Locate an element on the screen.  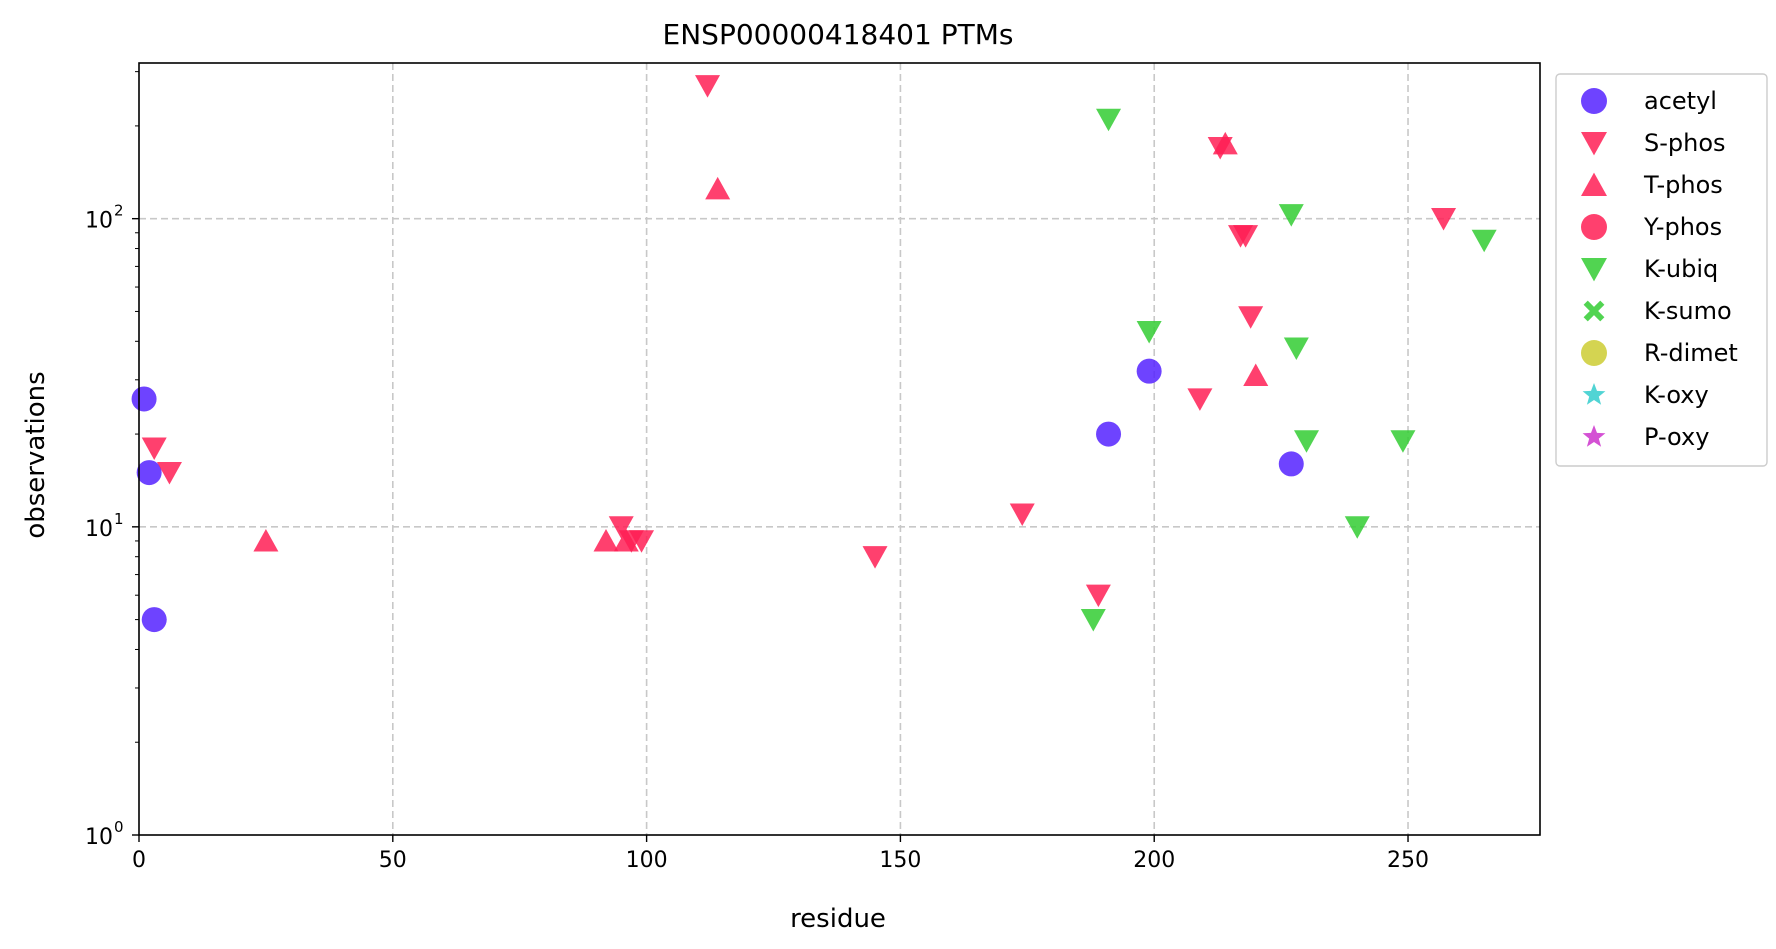
legend-item: Y-phos is located at coordinates (1651, 227).